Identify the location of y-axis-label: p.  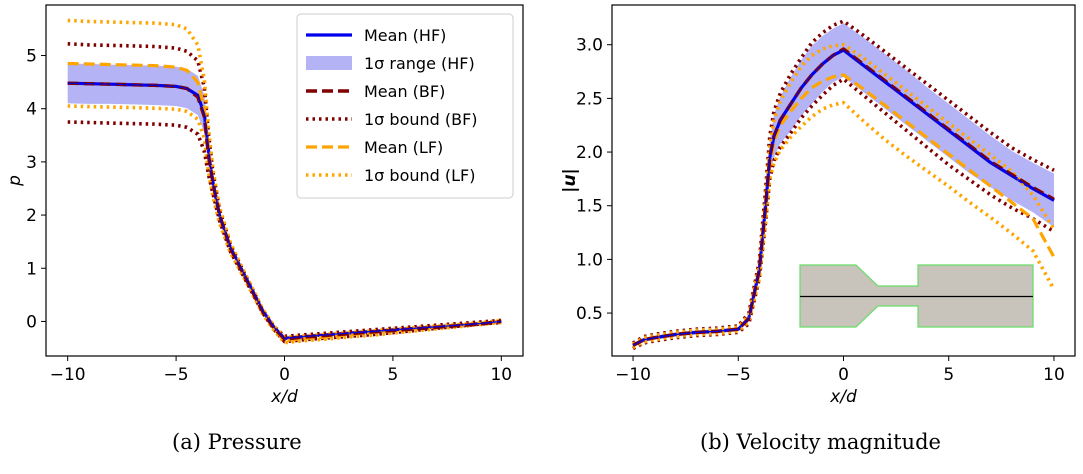
(15, 181).